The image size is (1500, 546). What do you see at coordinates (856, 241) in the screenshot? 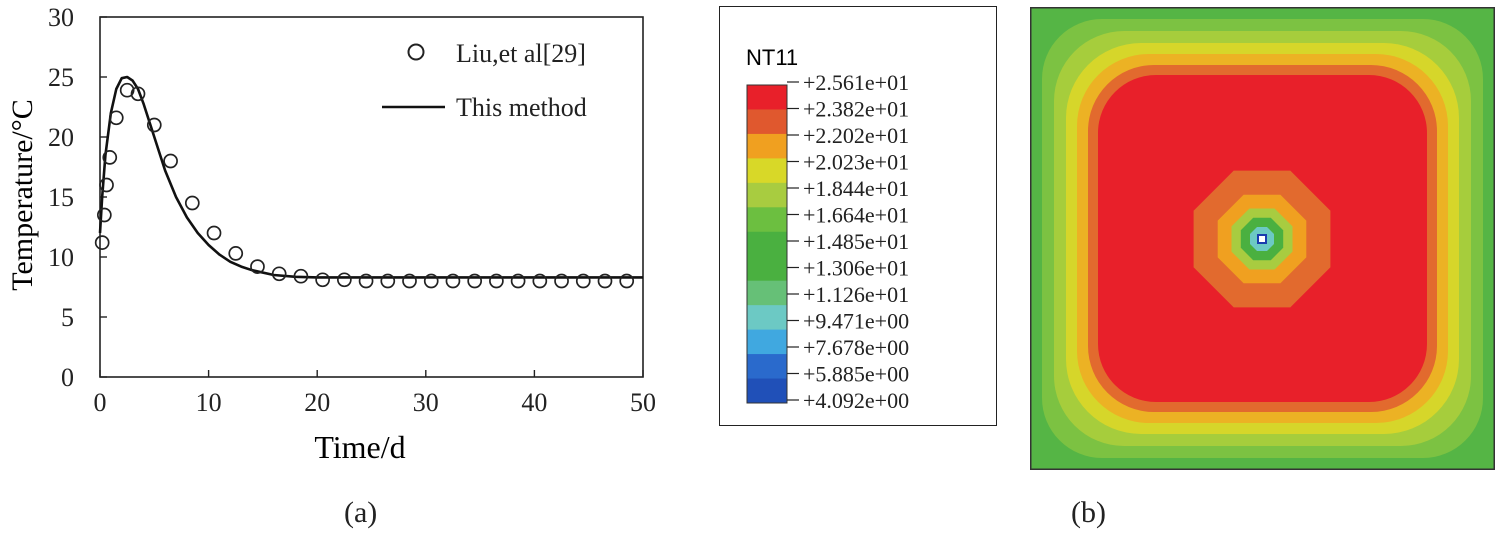
I see `legend-level-label: +1.485e+01` at bounding box center [856, 241].